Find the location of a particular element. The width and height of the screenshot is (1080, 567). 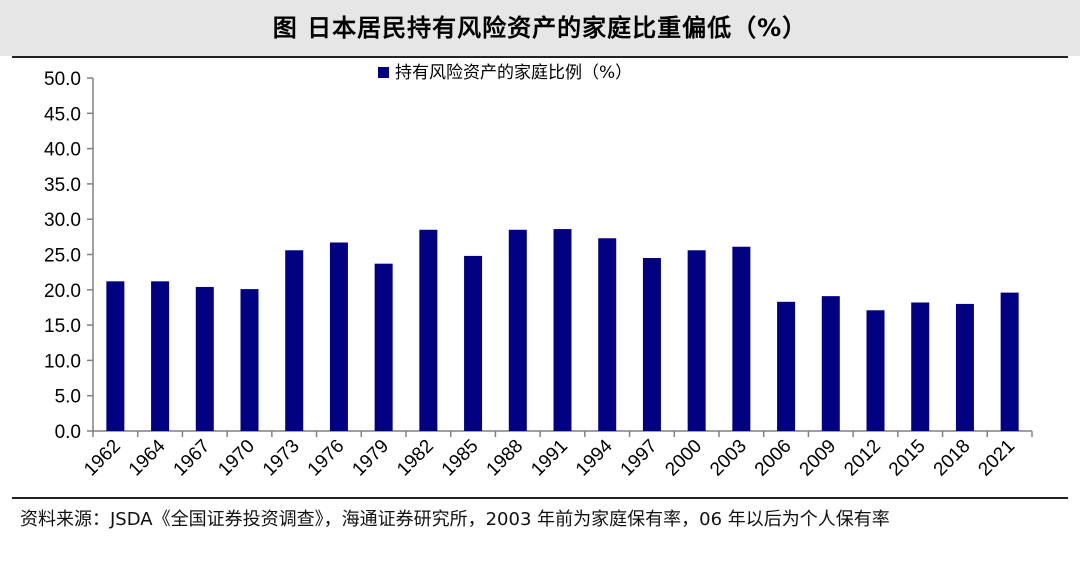

y-tick-label: 45.0 is located at coordinates (62, 114).